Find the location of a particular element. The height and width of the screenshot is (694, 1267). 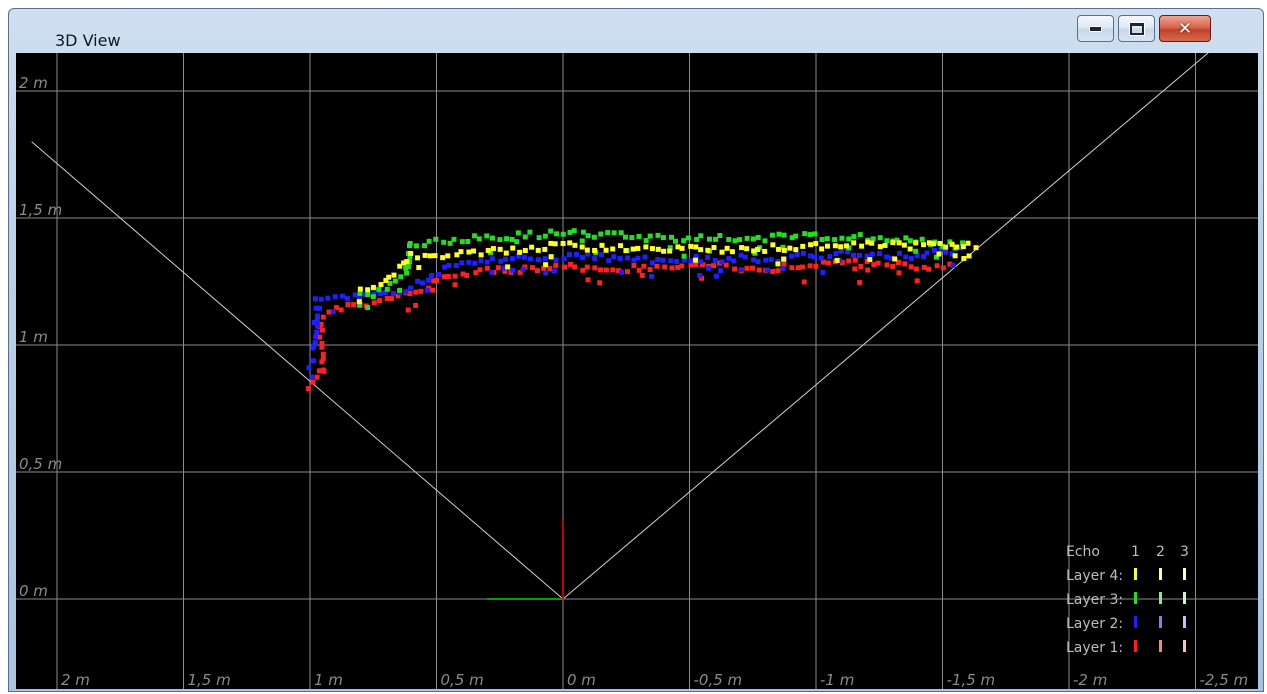

legend-row-label: Layer 2: is located at coordinates (1094, 624).